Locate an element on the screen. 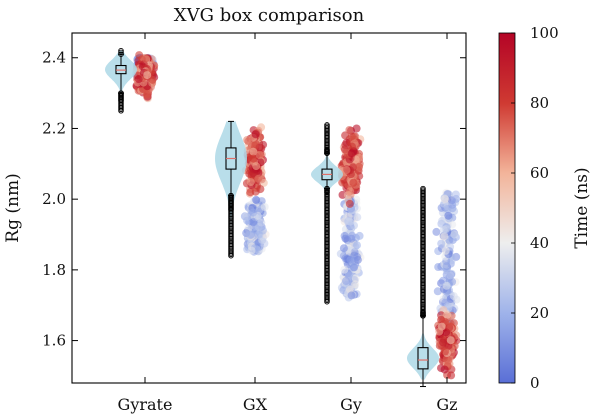 Image resolution: width=600 pixels, height=420 pixels. y-tick-label: 2.0 is located at coordinates (54, 199).